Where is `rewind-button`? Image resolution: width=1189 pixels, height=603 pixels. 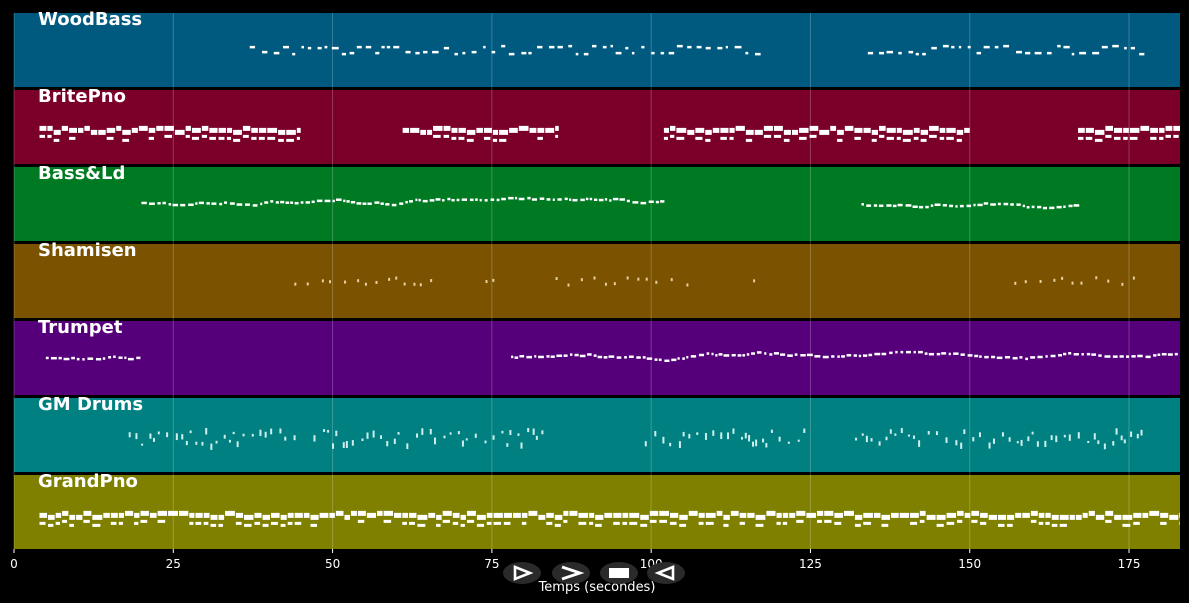
rewind-button is located at coordinates (666, 573).